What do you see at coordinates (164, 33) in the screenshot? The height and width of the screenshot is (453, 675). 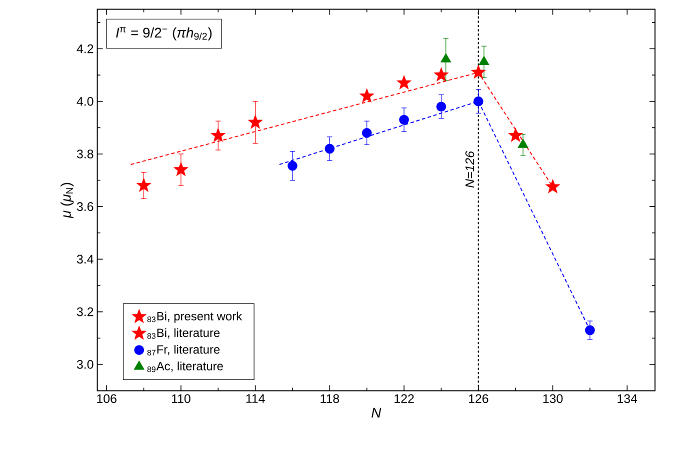 I see `annotation: I$^{π}$ = 9/2$^{−}$ (πh$_{9/2}$)` at bounding box center [164, 33].